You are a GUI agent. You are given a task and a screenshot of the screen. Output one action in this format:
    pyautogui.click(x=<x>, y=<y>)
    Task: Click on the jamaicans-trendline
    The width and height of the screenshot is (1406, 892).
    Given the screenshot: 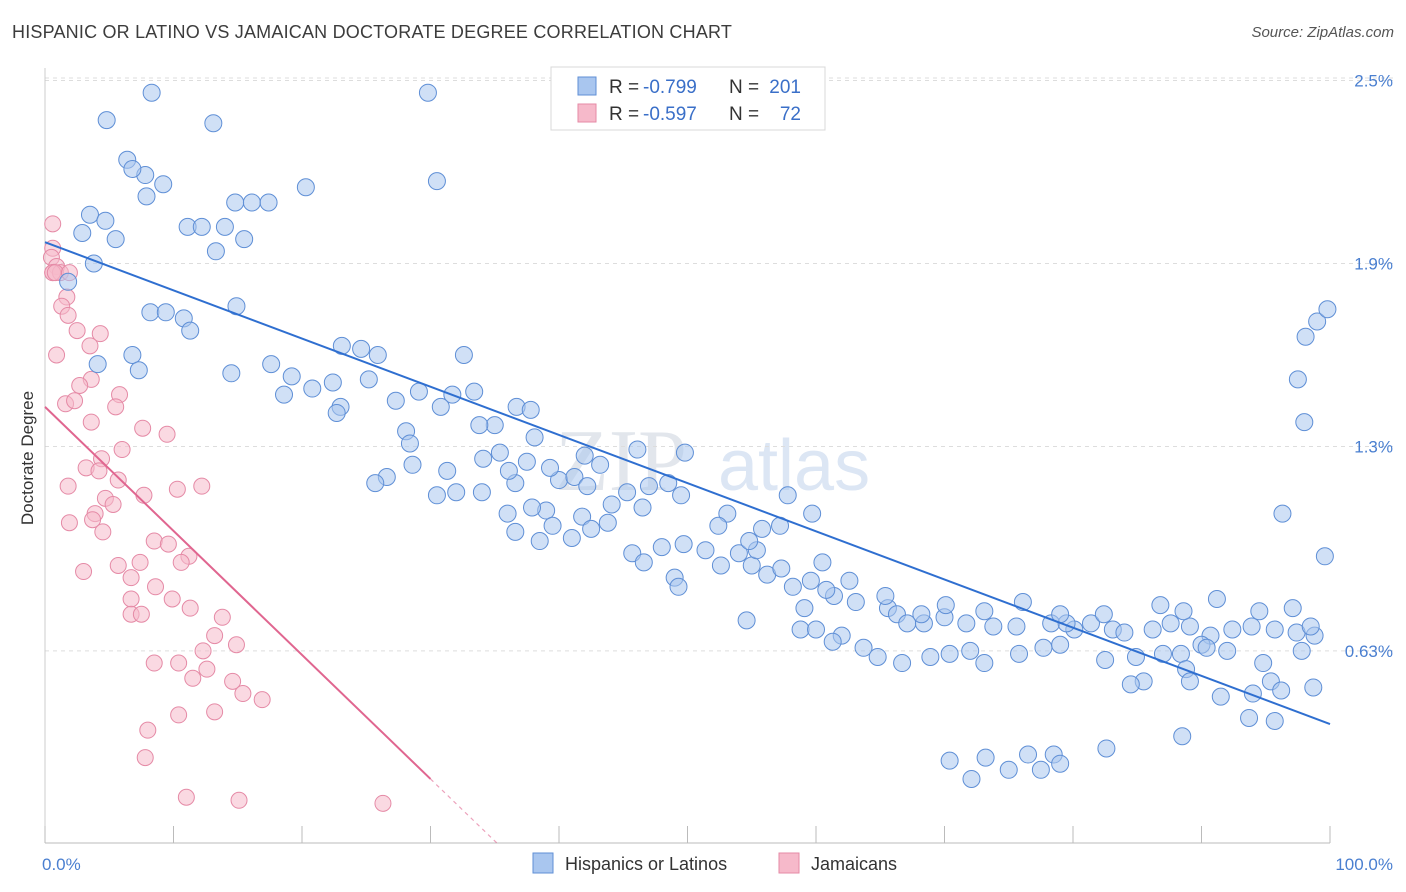 What is the action you would take?
    pyautogui.click(x=238, y=593)
    